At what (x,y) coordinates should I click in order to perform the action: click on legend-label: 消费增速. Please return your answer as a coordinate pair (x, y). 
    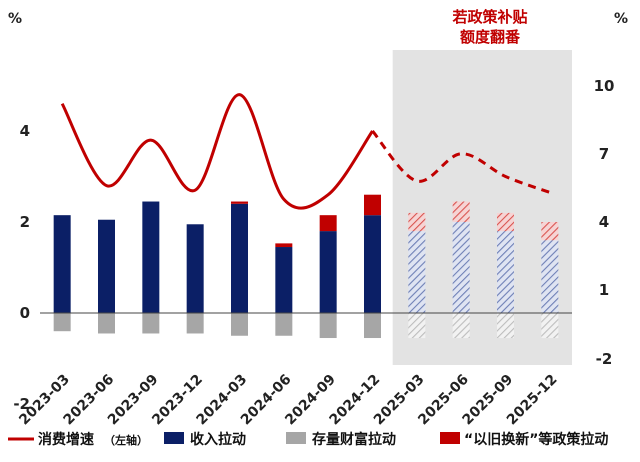
    Looking at the image, I should click on (66, 439).